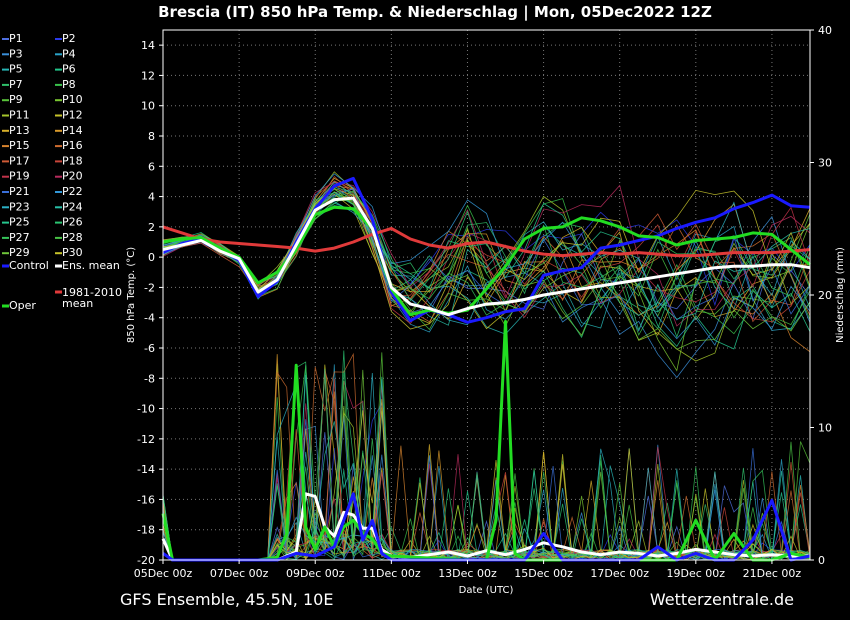 The width and height of the screenshot is (850, 620). What do you see at coordinates (19, 237) in the screenshot?
I see `legend-label: P27` at bounding box center [19, 237].